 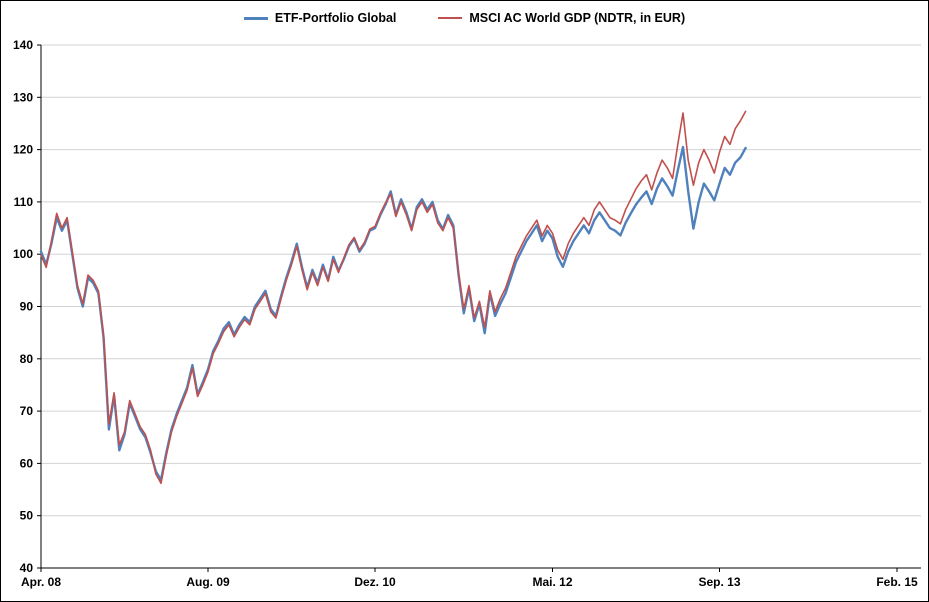 What do you see at coordinates (208, 582) in the screenshot?
I see `x-tick-label: Aug. 09` at bounding box center [208, 582].